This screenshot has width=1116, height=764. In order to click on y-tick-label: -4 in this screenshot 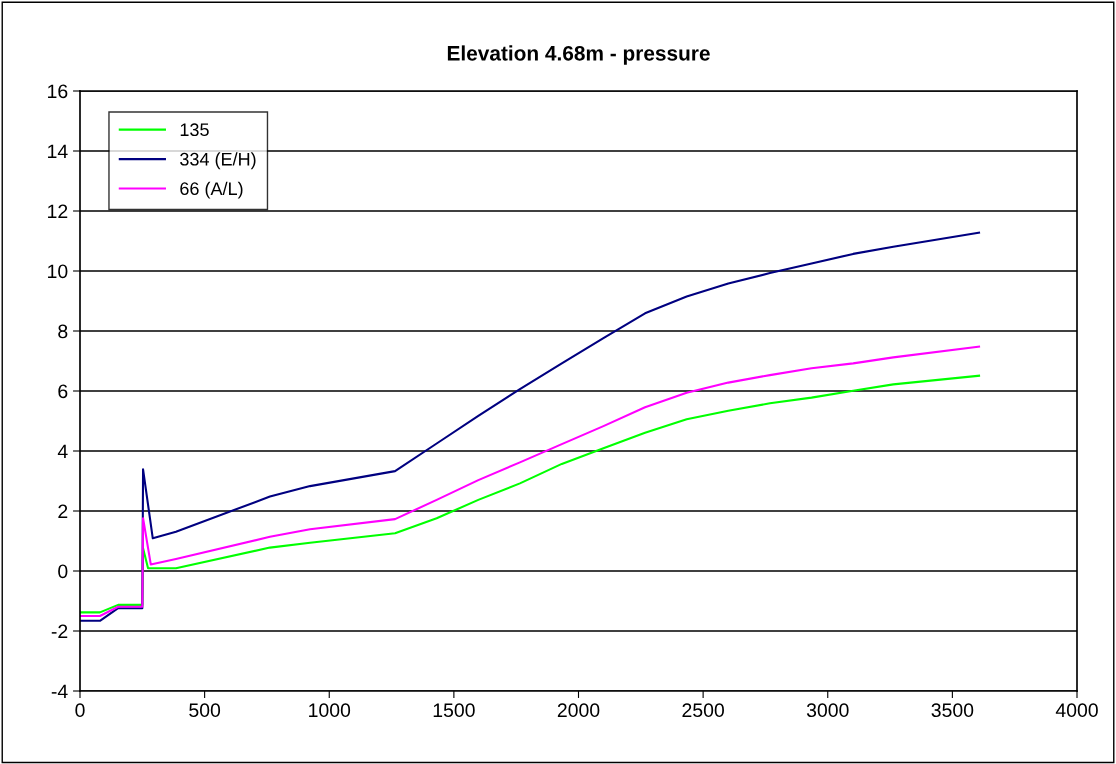, I will do `click(59, 691)`.